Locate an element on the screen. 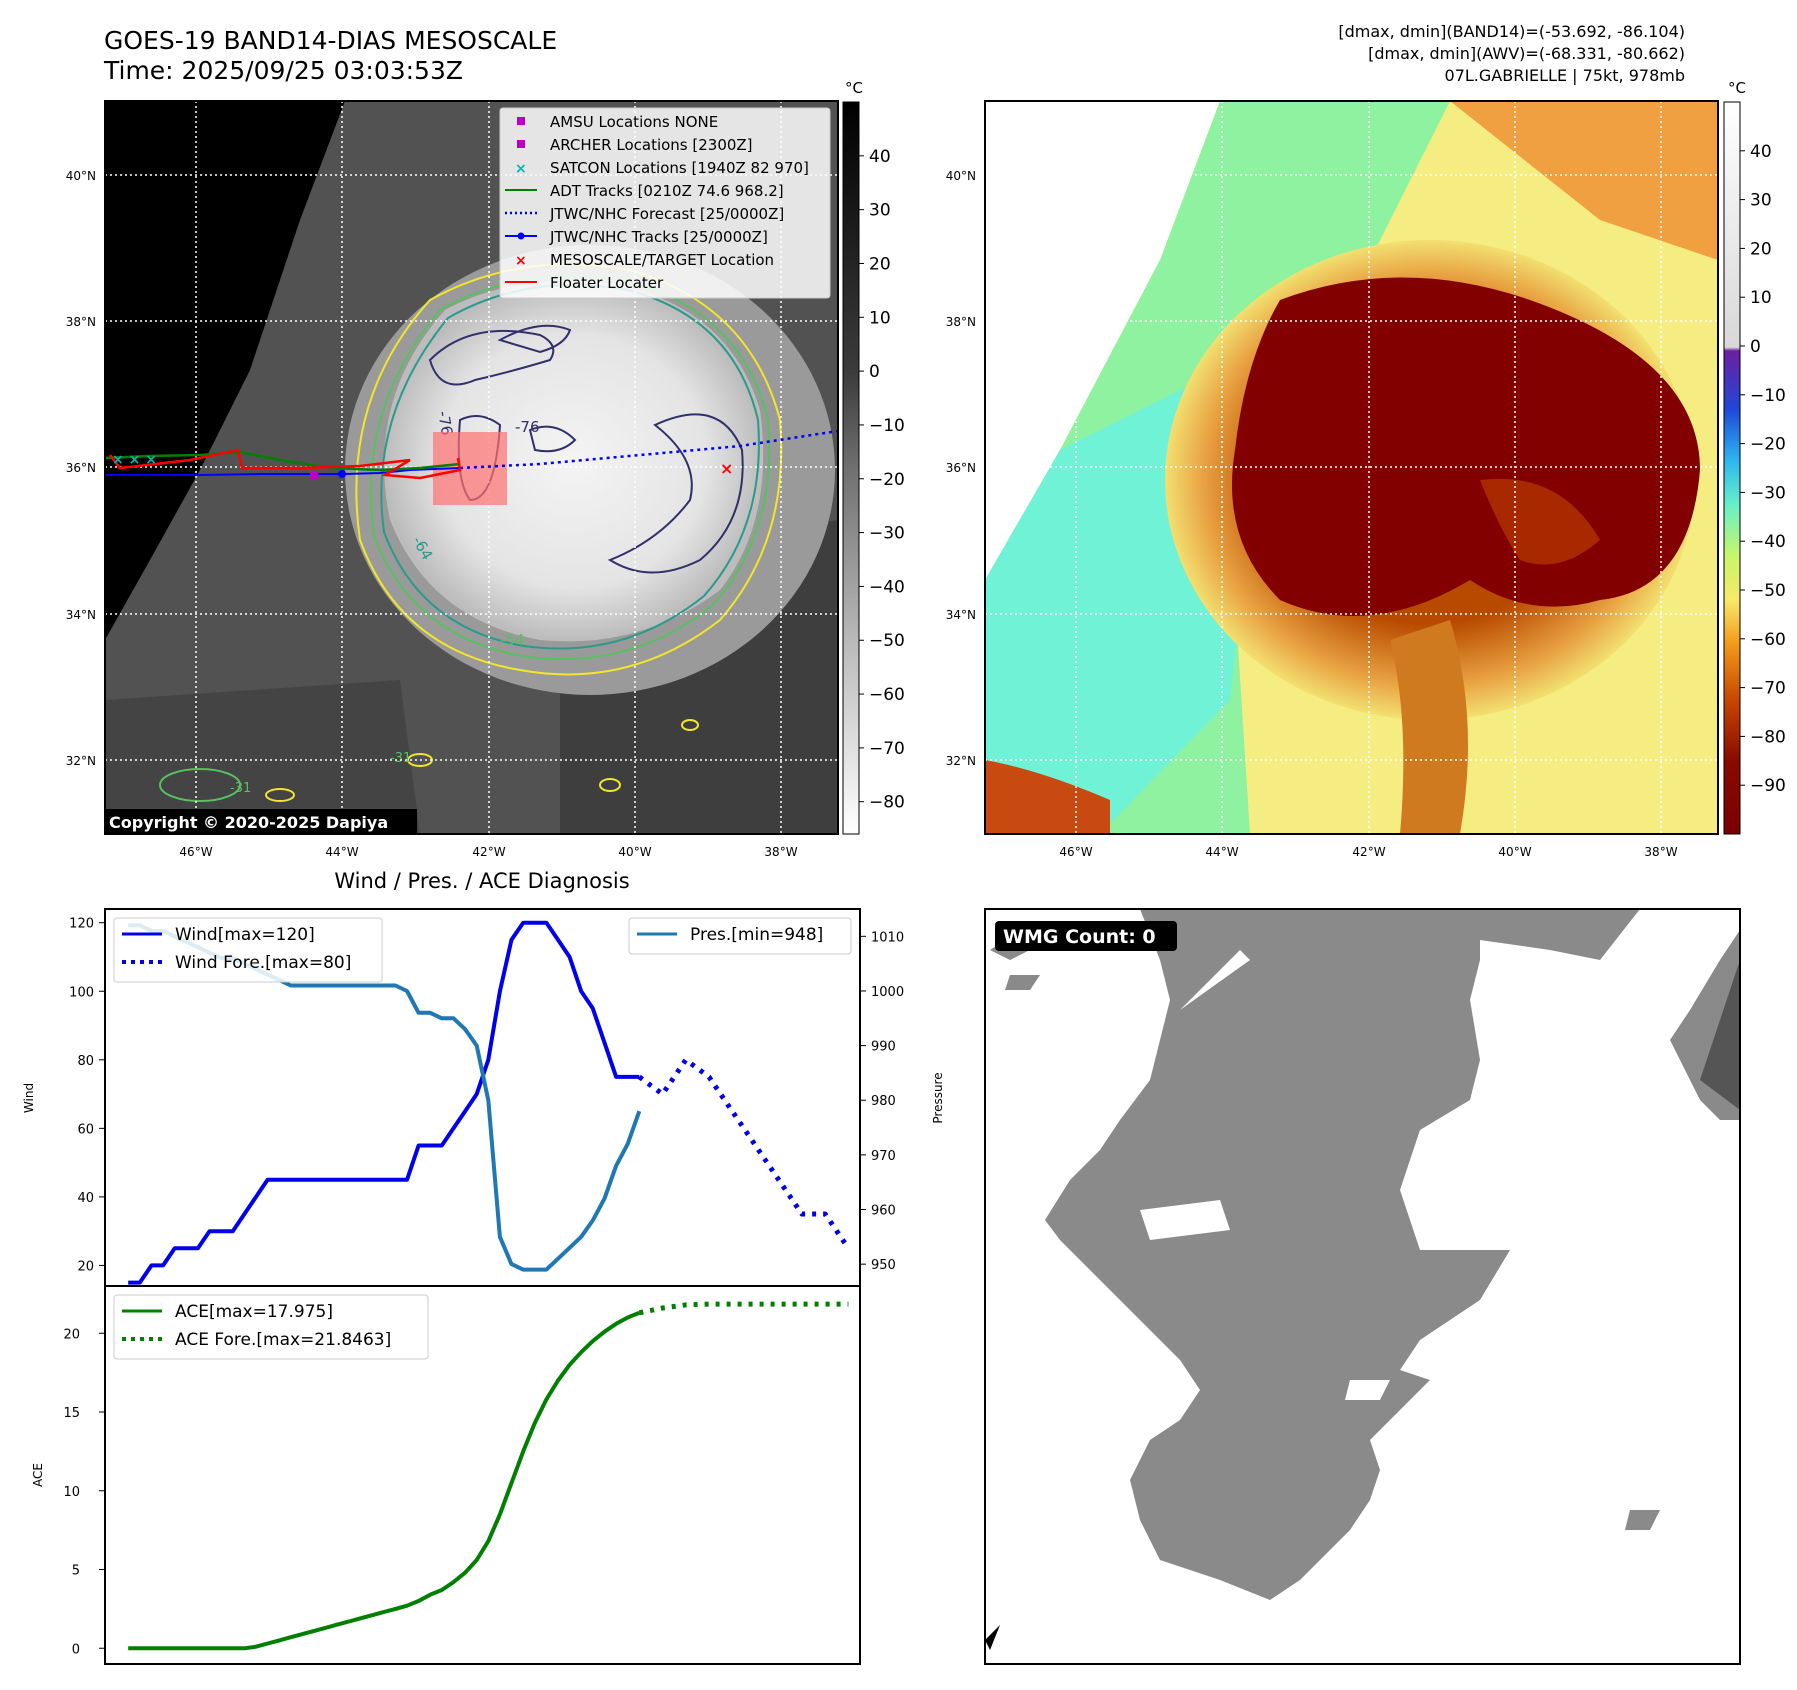 The image size is (1797, 1690). legend-target: MESOSCALE/TARGET Location is located at coordinates (662, 260).